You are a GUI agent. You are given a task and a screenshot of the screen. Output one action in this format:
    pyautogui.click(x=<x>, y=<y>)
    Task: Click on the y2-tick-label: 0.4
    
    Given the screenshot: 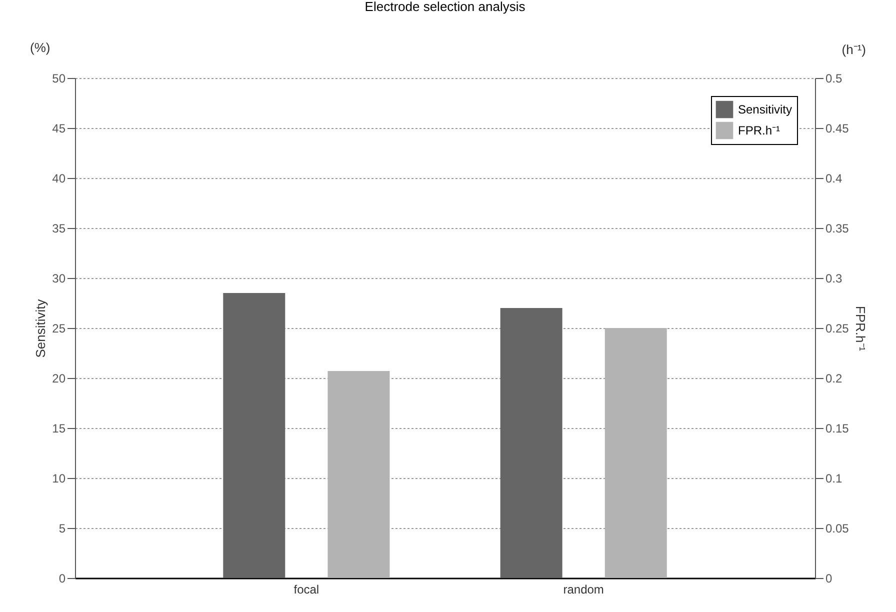 What is the action you would take?
    pyautogui.click(x=834, y=179)
    